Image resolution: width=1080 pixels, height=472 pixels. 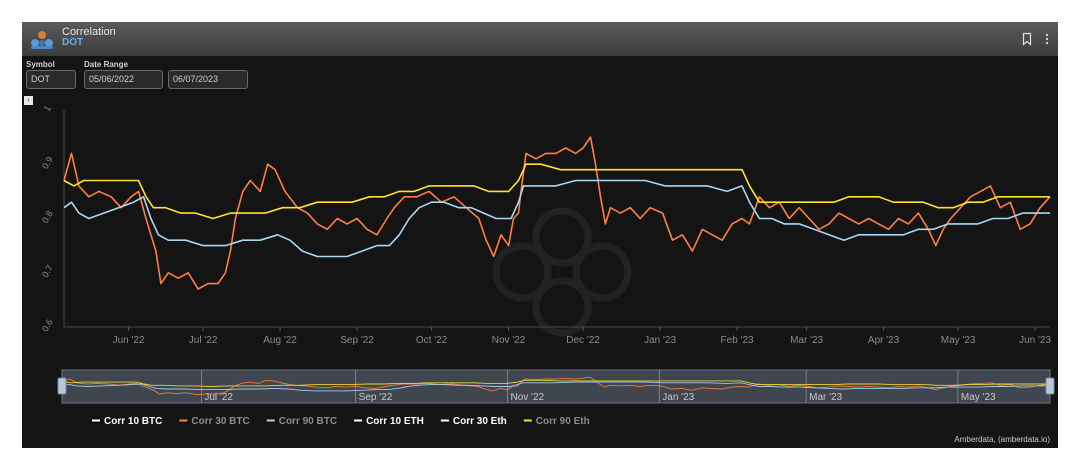 I want to click on legend-label: Corr 30 Eth, so click(x=480, y=421).